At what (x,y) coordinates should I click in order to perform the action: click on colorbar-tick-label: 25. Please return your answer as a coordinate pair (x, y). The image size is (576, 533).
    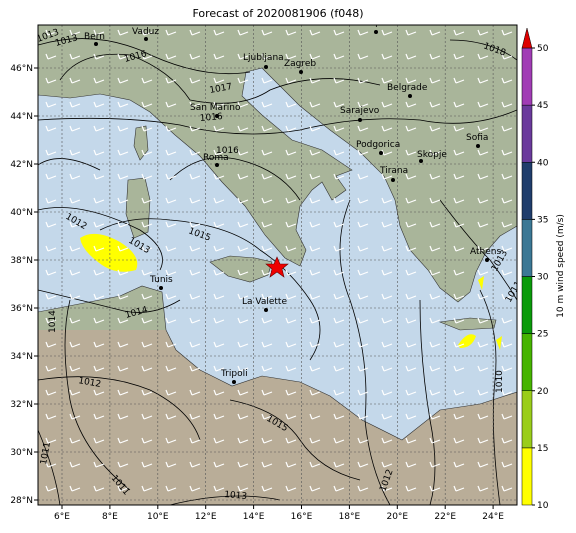
    Looking at the image, I should click on (542, 335).